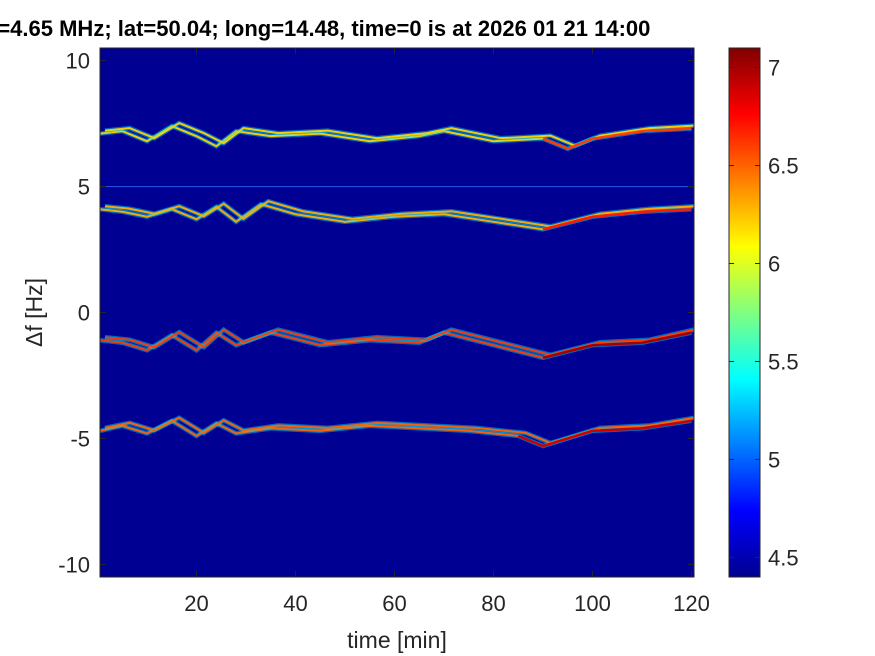 This screenshot has width=875, height=656. Describe the element at coordinates (774, 68) in the screenshot. I see `colorbar-tick-label: 7` at that location.